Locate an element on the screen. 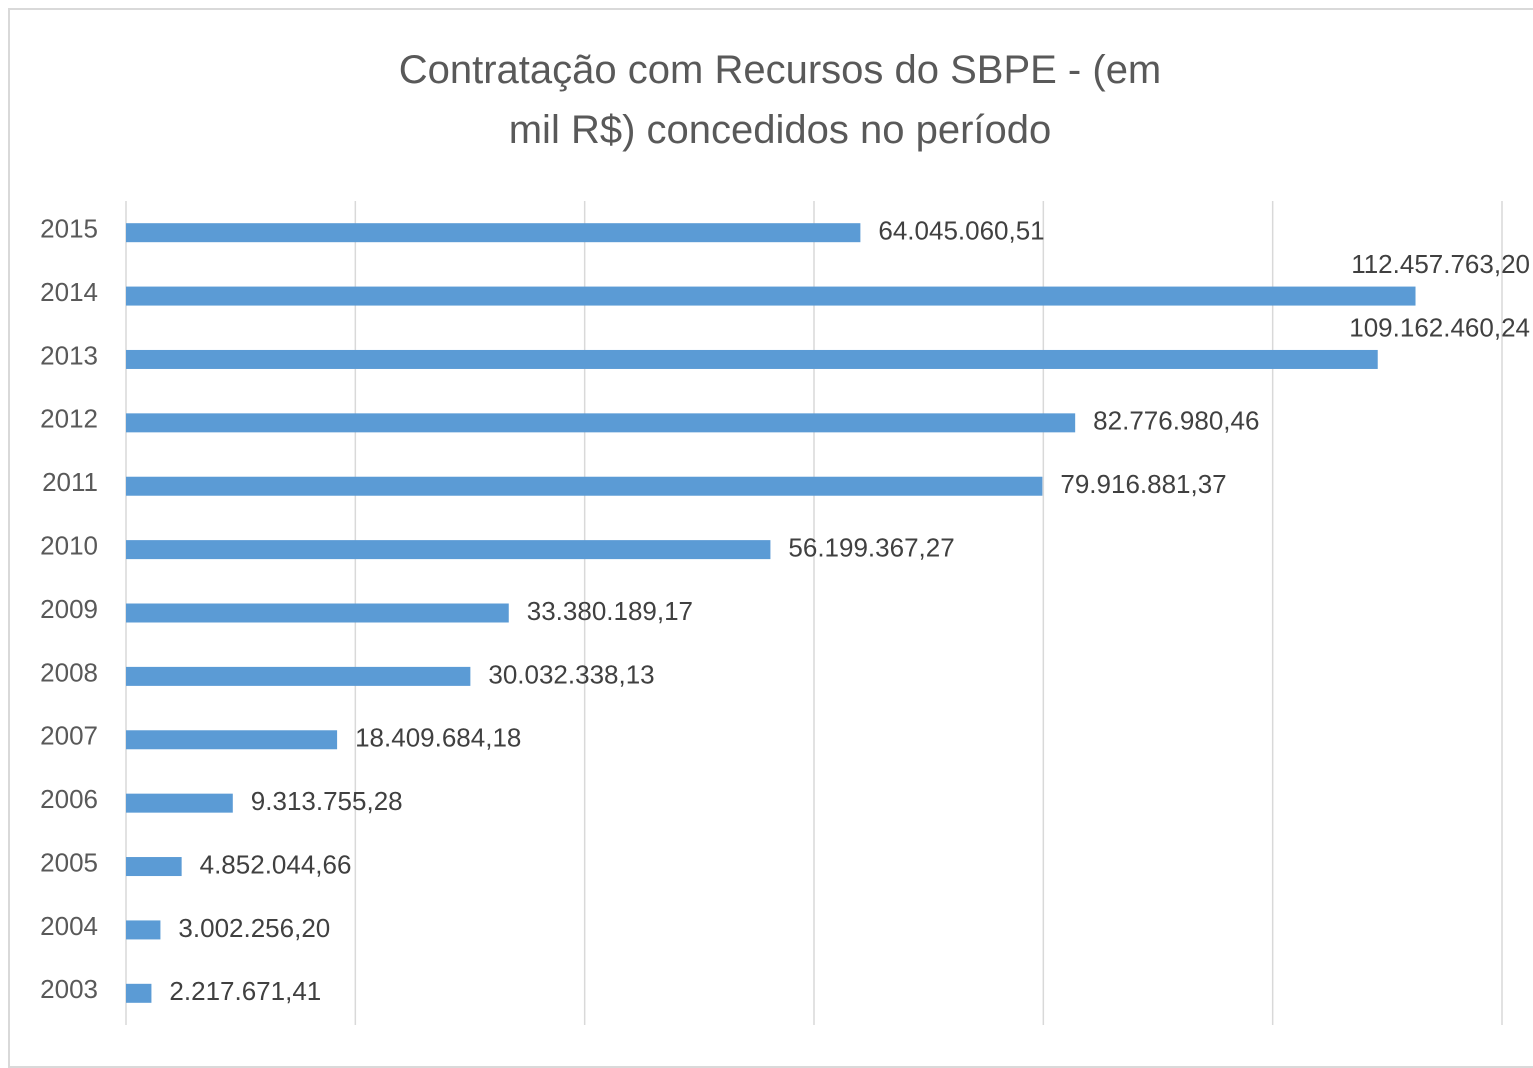 This screenshot has height=1068, width=1533. y-tick-label: 2003 is located at coordinates (69, 989).